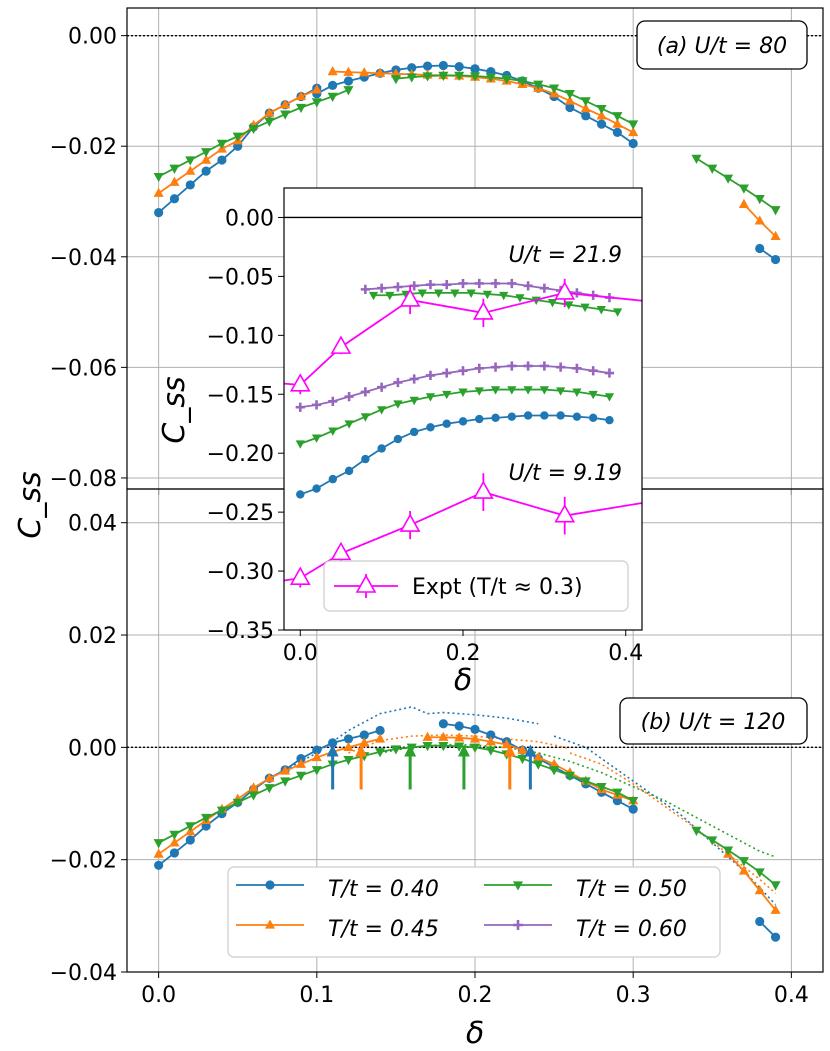 This screenshot has height=1051, width=830. What do you see at coordinates (240, 336) in the screenshot?
I see `inset-y-tick-label: −0.10` at bounding box center [240, 336].